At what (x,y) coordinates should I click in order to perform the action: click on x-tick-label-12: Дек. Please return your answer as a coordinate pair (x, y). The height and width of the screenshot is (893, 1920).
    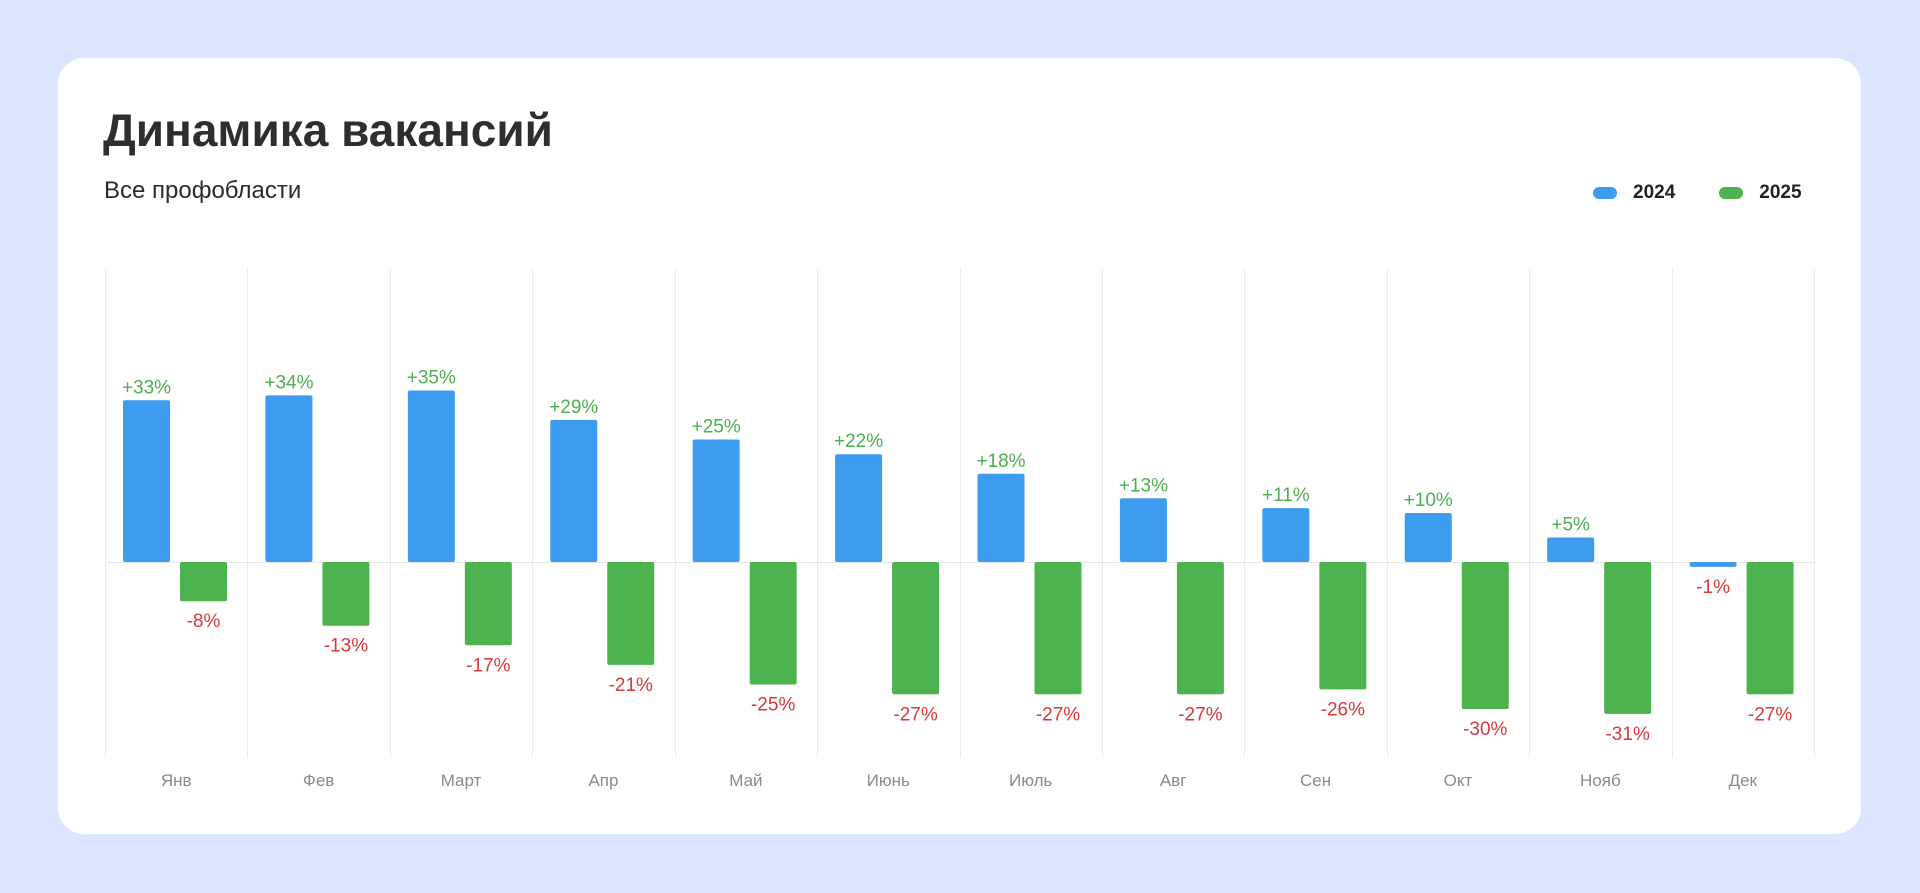
    Looking at the image, I should click on (1743, 780).